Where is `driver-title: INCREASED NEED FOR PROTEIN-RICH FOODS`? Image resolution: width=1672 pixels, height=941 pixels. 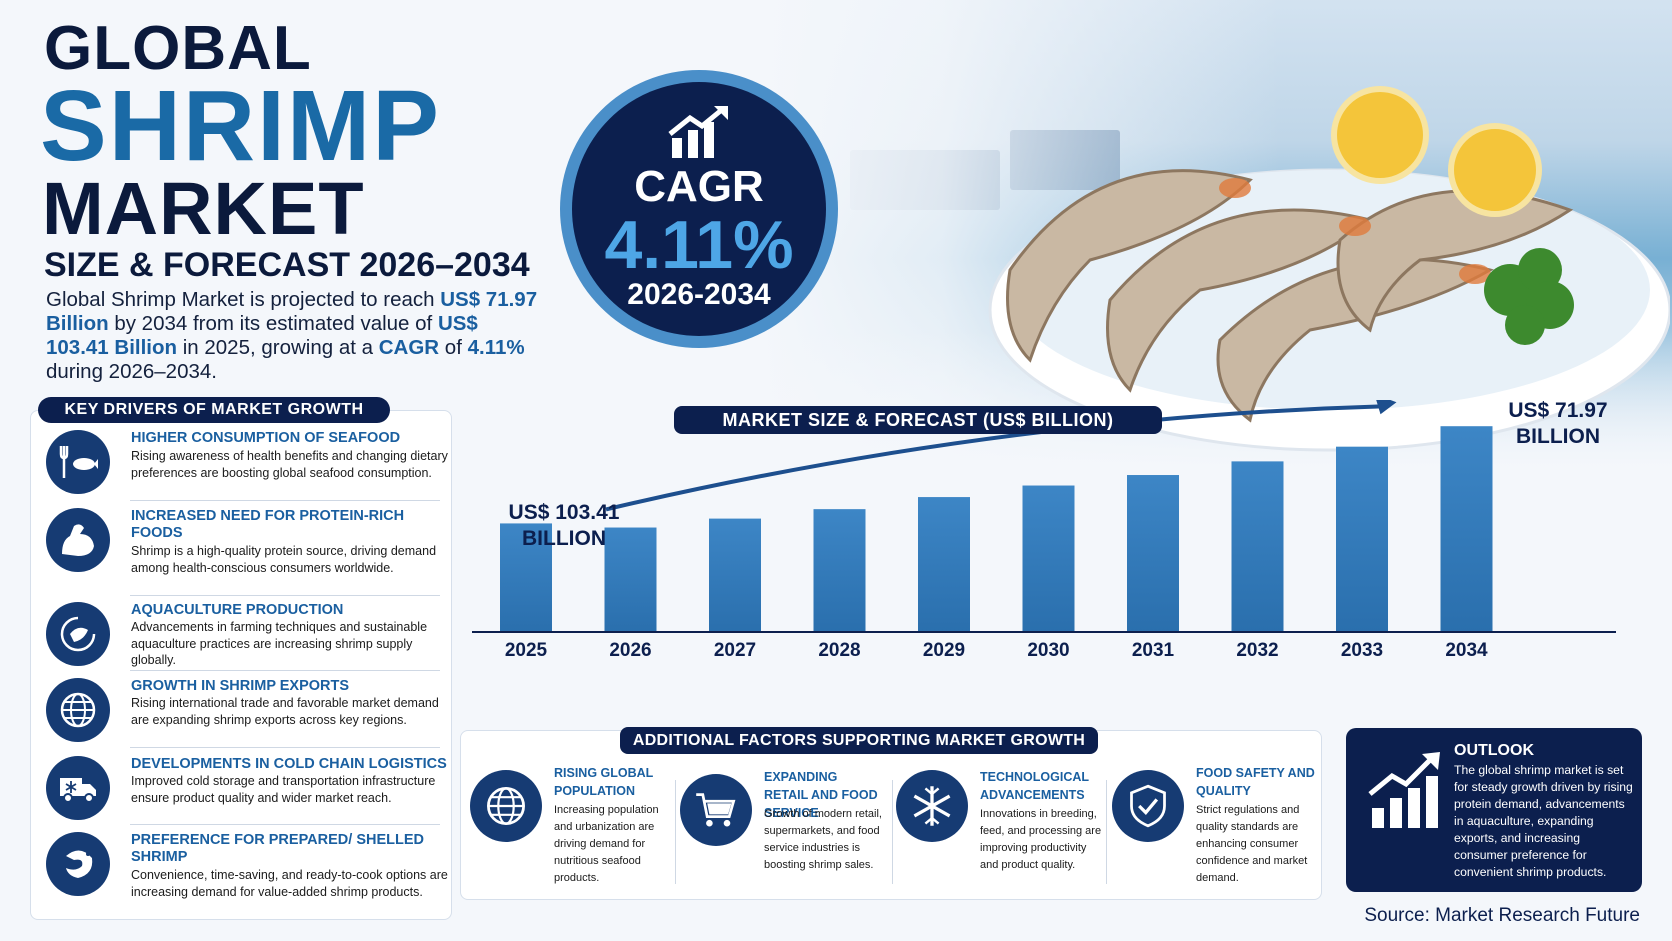
driver-title: INCREASED NEED FOR PROTEIN-RICH FOODS is located at coordinates (268, 524).